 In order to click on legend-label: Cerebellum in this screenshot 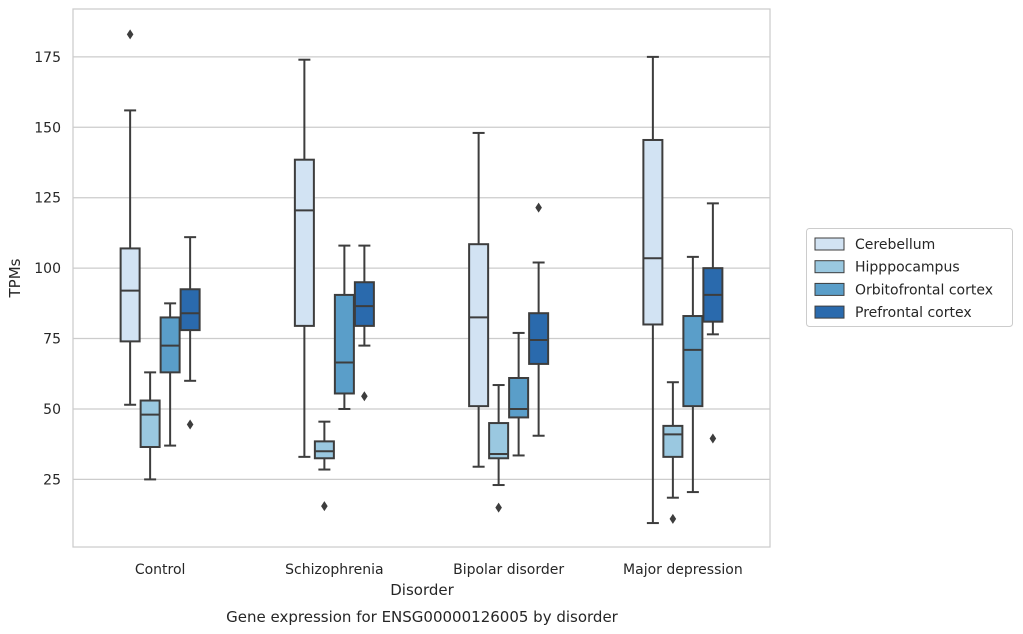, I will do `click(895, 245)`.